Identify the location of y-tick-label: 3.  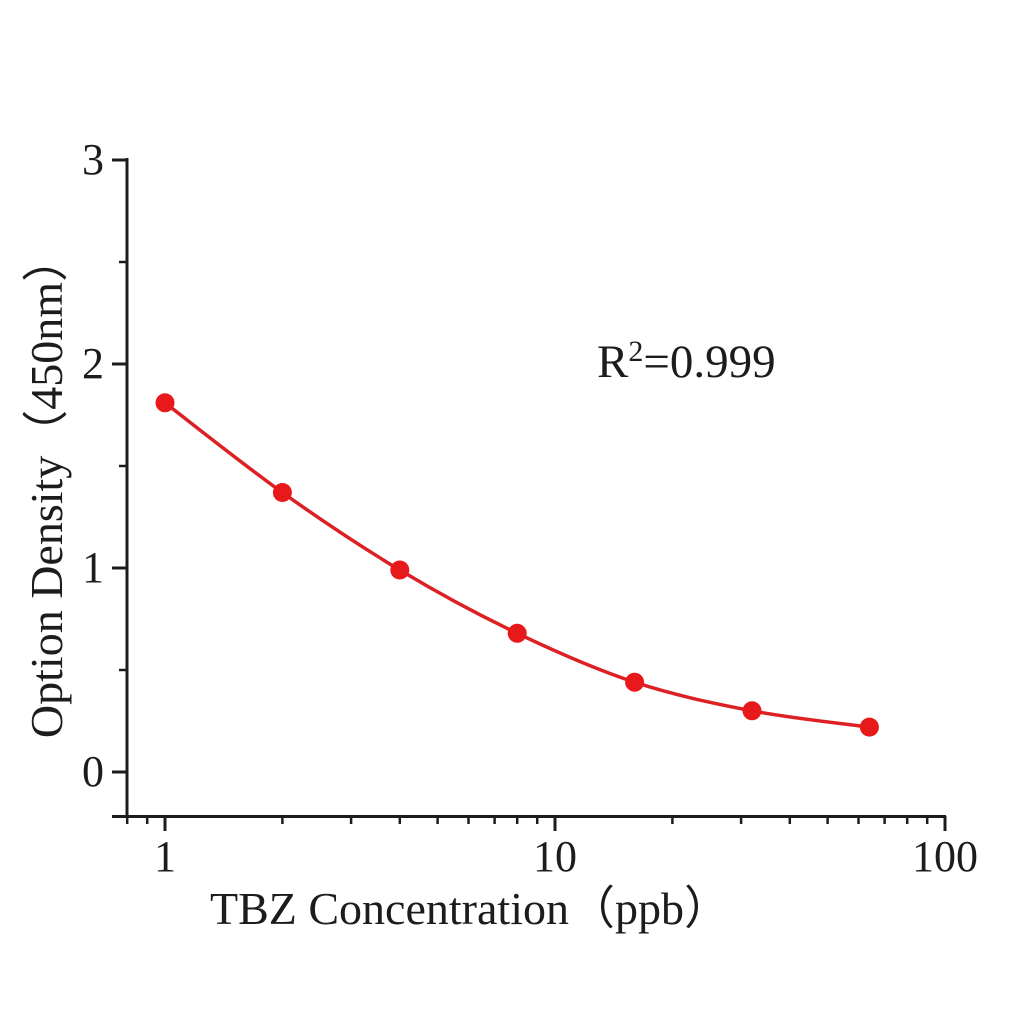
(93, 159).